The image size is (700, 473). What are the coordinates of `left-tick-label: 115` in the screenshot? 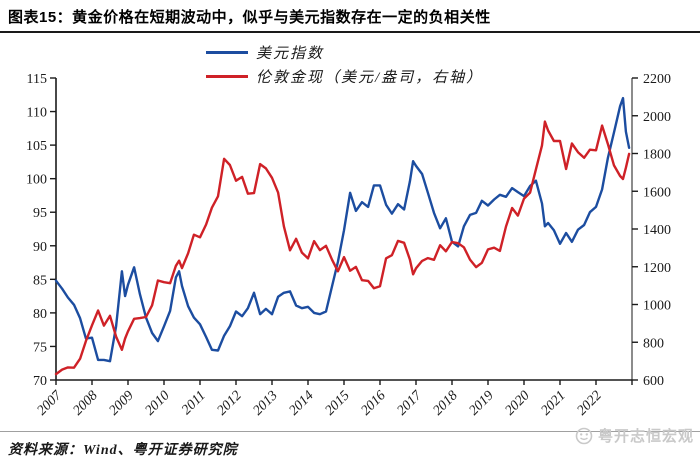 It's located at (37, 79).